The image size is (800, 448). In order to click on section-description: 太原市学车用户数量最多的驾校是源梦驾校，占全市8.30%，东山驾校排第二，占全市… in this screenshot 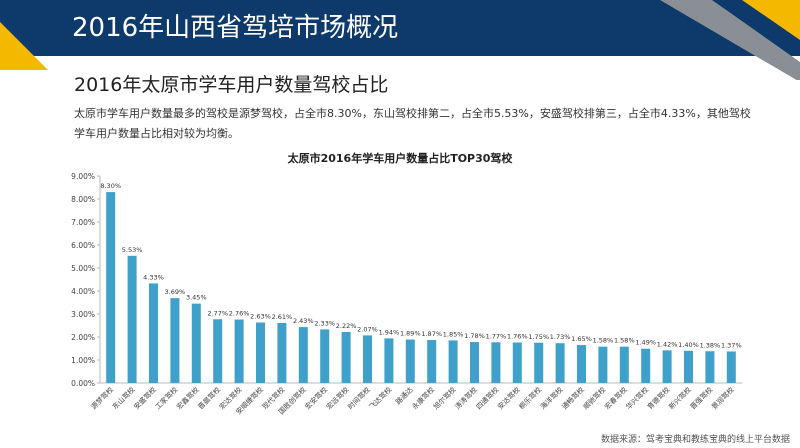, I will do `click(412, 123)`.